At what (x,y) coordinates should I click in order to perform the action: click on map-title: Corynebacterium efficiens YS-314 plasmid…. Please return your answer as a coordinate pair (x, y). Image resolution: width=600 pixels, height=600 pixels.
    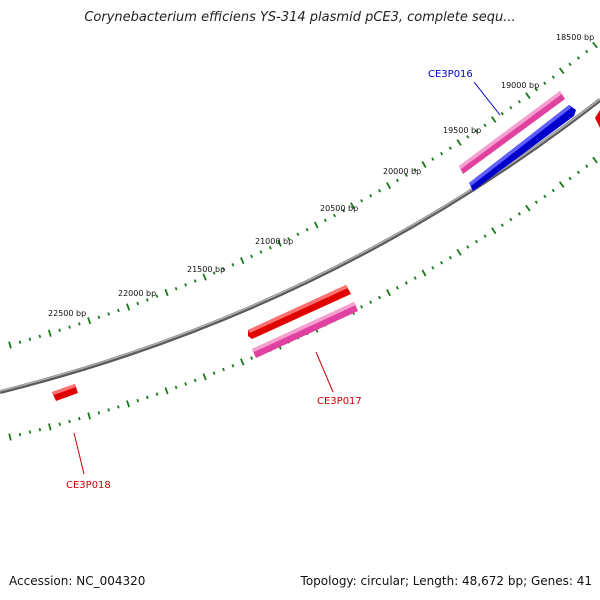
    Looking at the image, I should click on (300, 17).